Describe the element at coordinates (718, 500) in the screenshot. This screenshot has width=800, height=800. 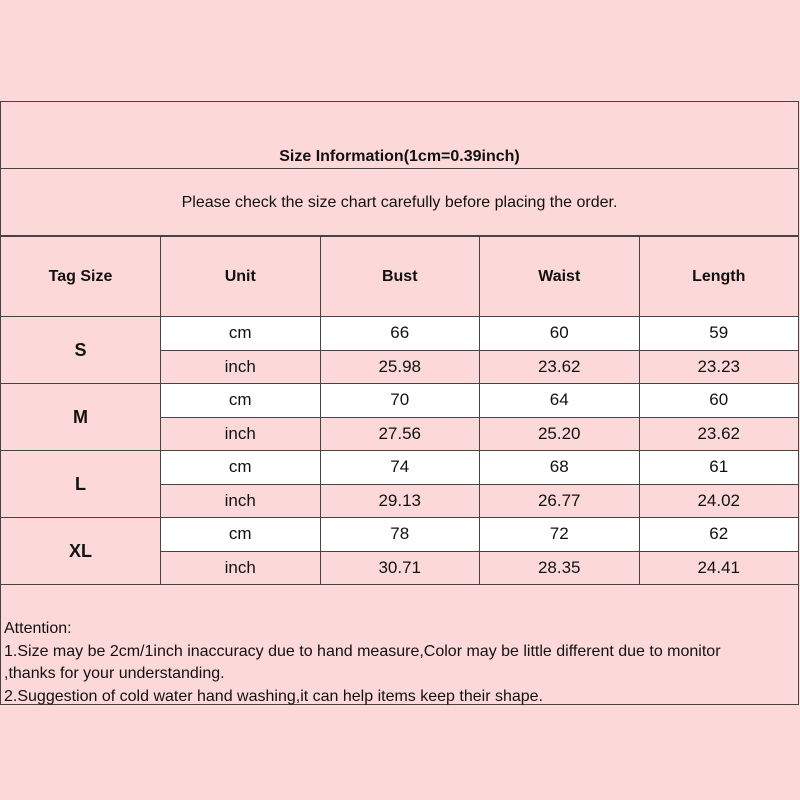
I see `length-cell: 24.02` at that location.